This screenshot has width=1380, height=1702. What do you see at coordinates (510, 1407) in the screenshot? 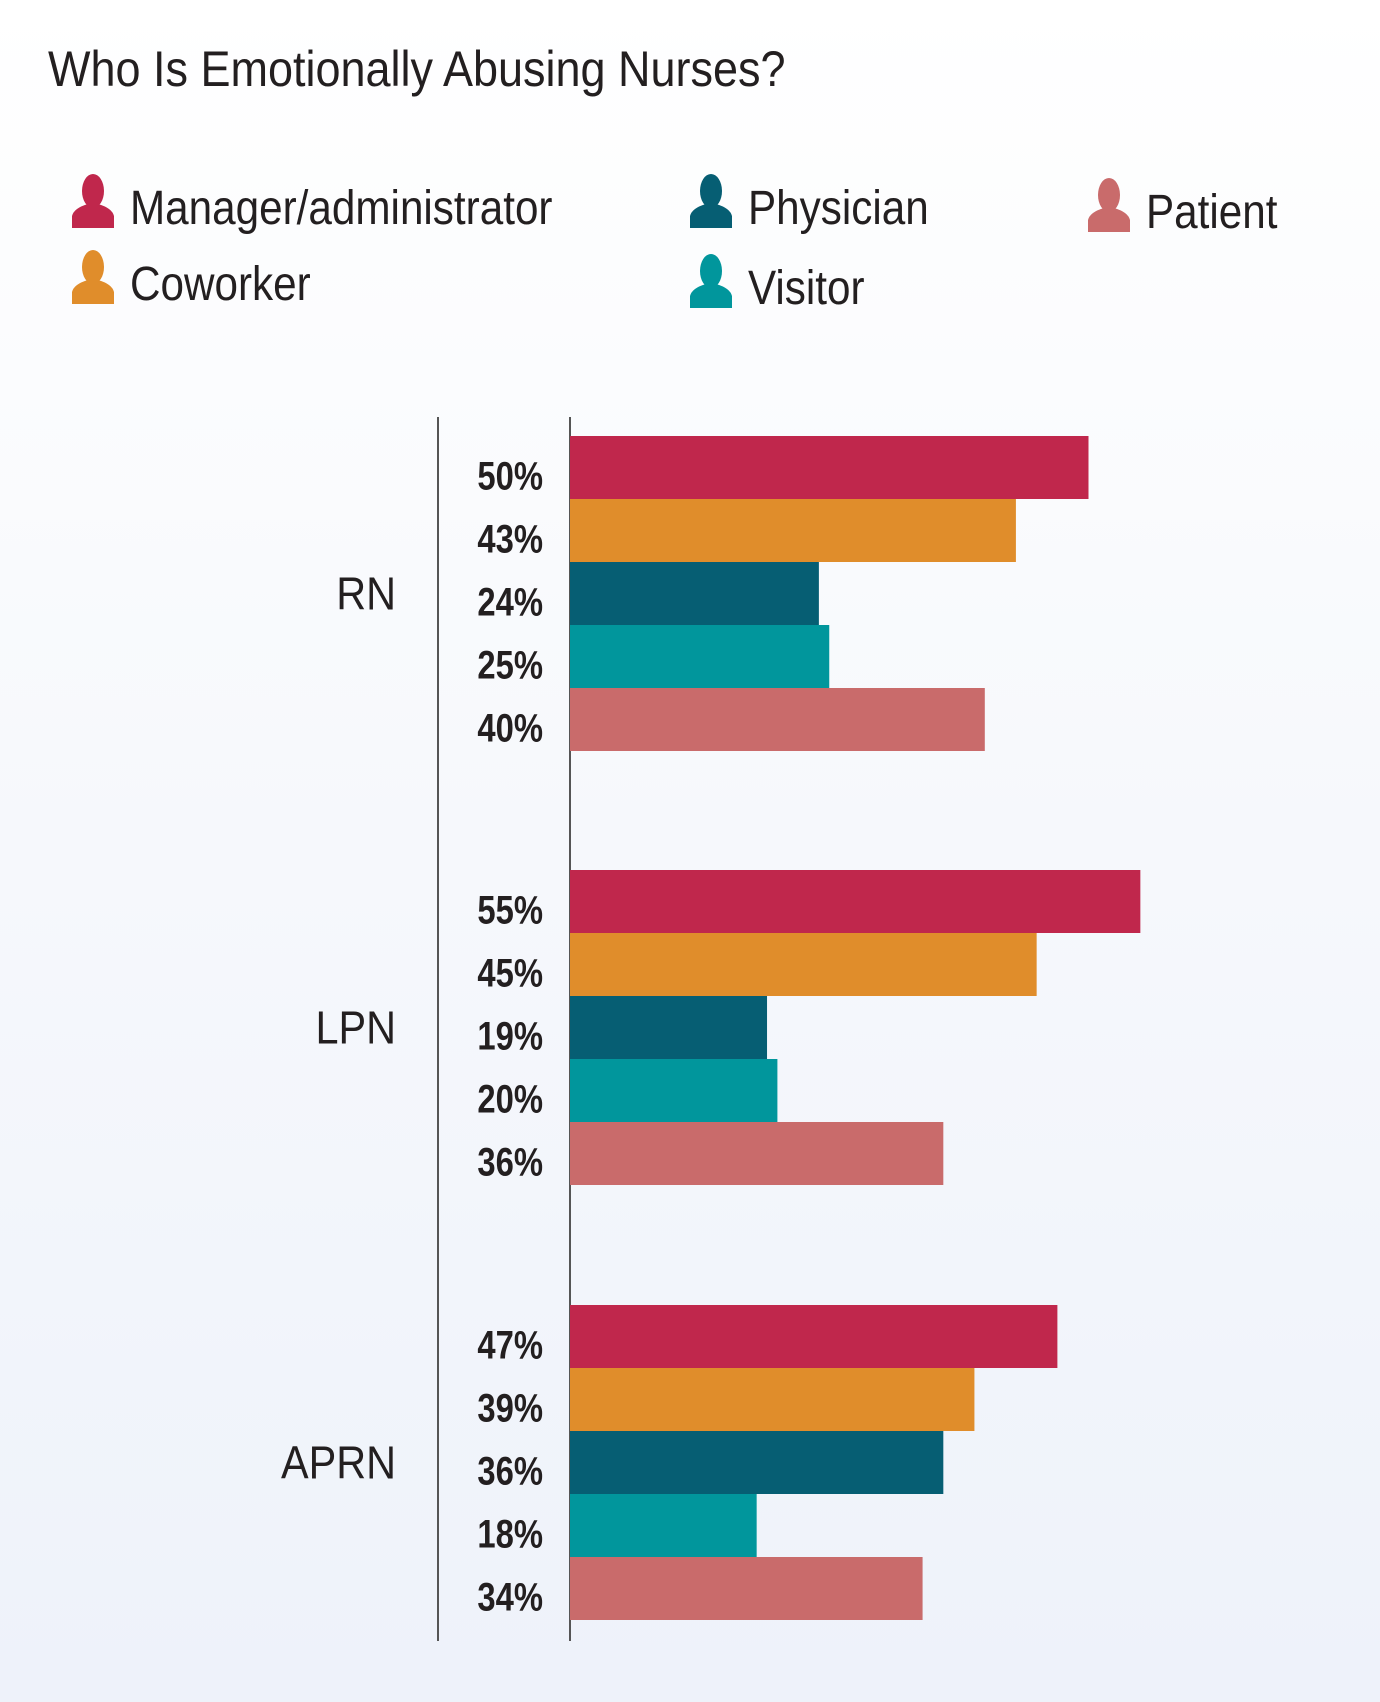
I see `data-label: 39%` at bounding box center [510, 1407].